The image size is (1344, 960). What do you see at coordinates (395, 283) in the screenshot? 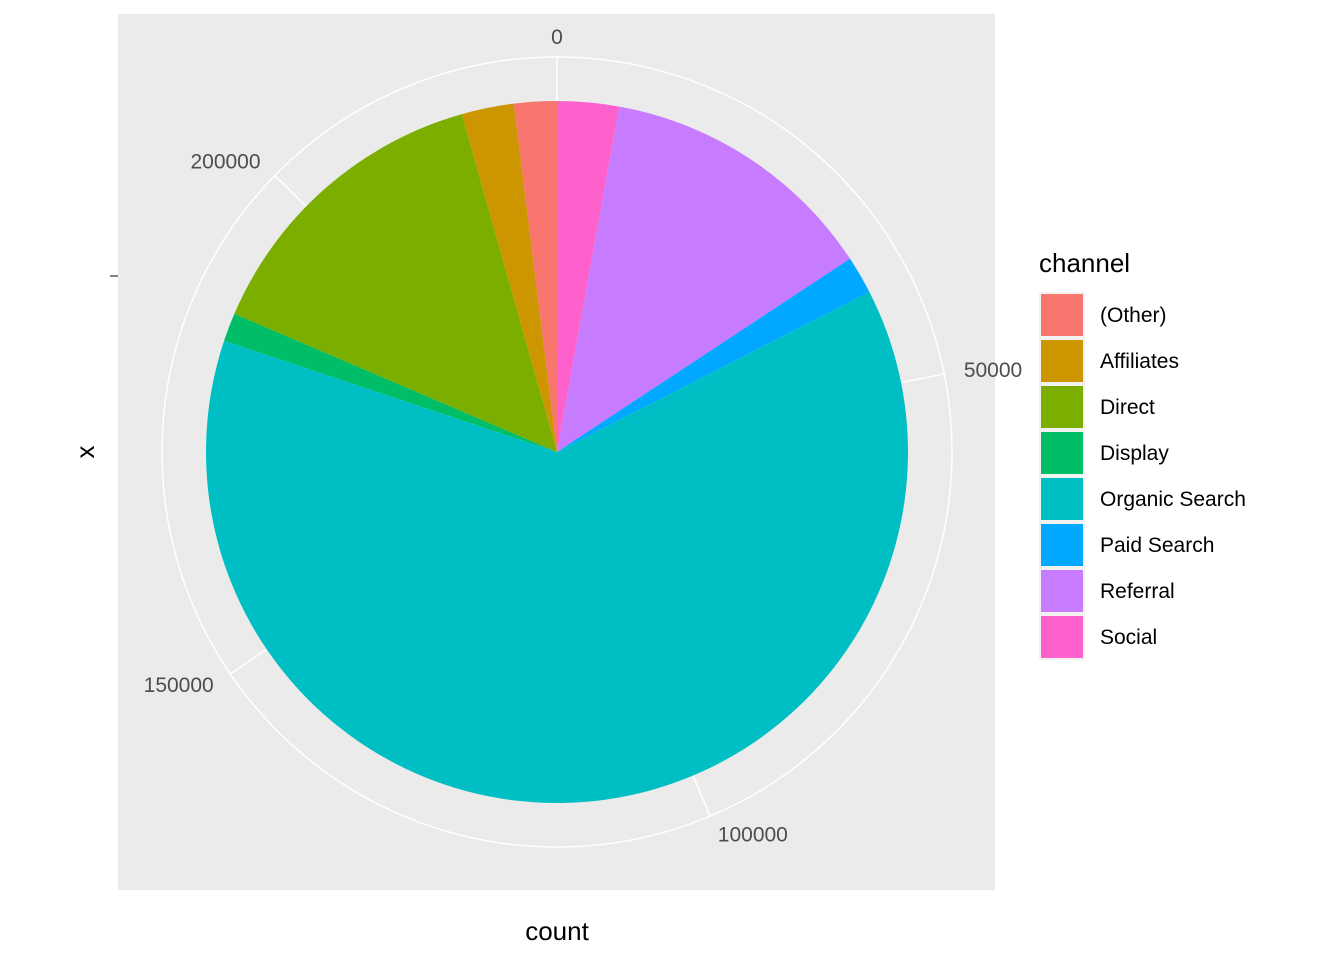
I see `slice-direct` at bounding box center [395, 283].